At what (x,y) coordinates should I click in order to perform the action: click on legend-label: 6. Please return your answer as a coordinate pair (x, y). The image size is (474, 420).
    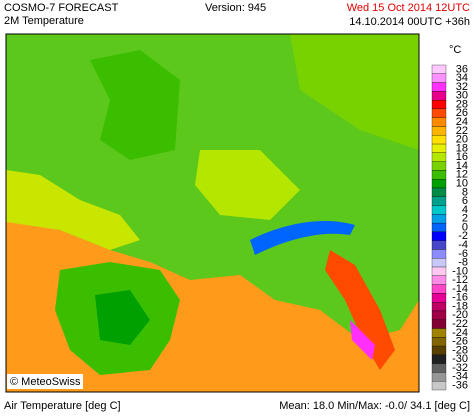
    Looking at the image, I should click on (465, 201).